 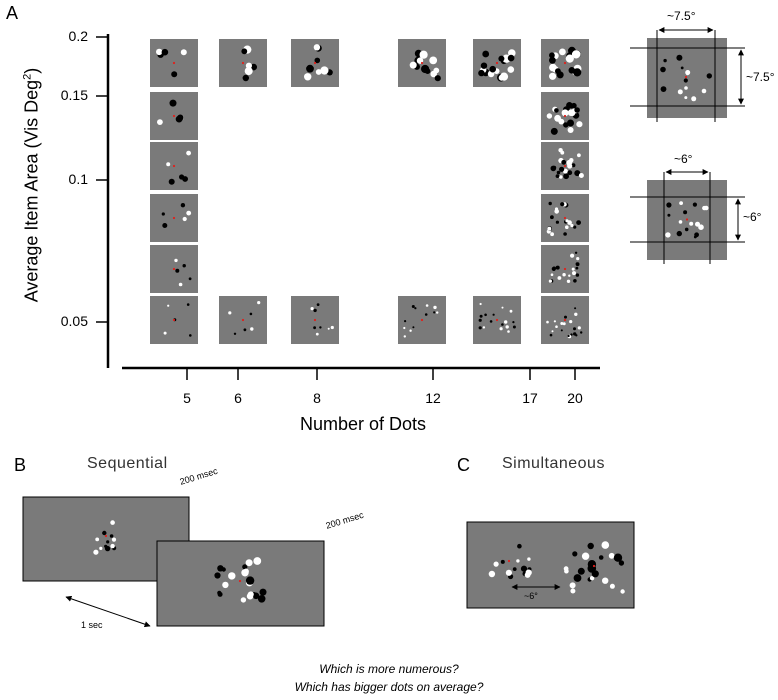 What do you see at coordinates (433, 398) in the screenshot?
I see `x-tick-label: 12` at bounding box center [433, 398].